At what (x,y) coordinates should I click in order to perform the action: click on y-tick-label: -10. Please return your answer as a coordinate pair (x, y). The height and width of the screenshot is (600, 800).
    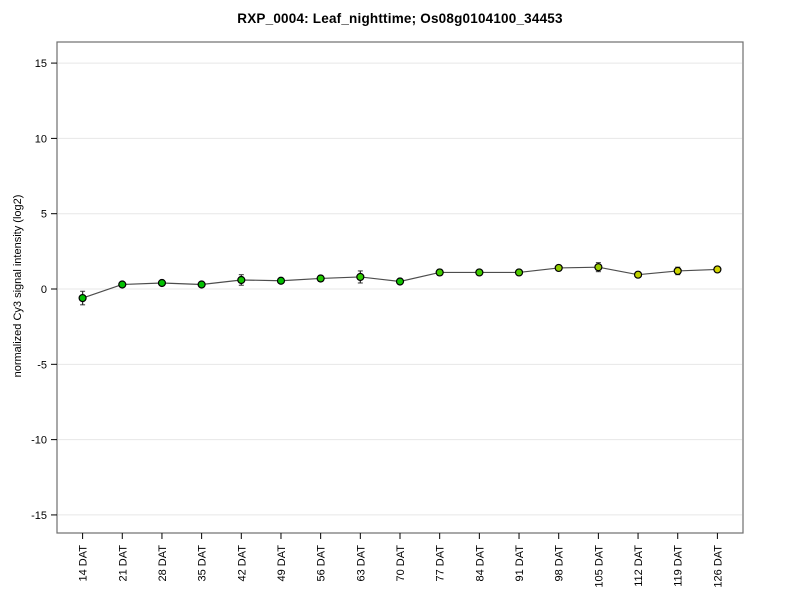
    Looking at the image, I should click on (39, 441).